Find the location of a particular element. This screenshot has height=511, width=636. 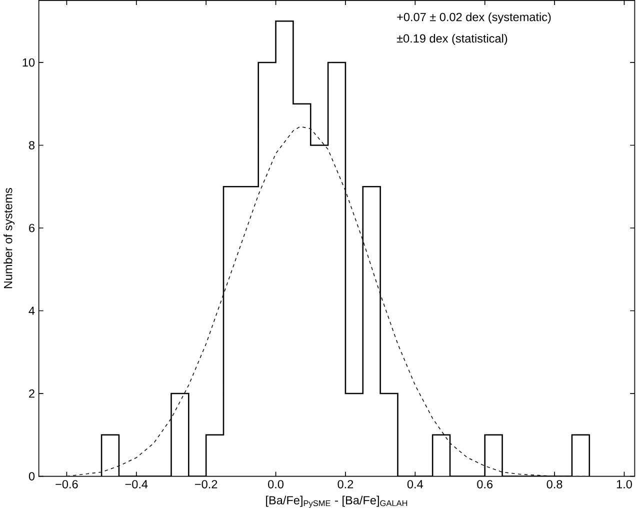

y-tick-label: 6 is located at coordinates (32, 228).